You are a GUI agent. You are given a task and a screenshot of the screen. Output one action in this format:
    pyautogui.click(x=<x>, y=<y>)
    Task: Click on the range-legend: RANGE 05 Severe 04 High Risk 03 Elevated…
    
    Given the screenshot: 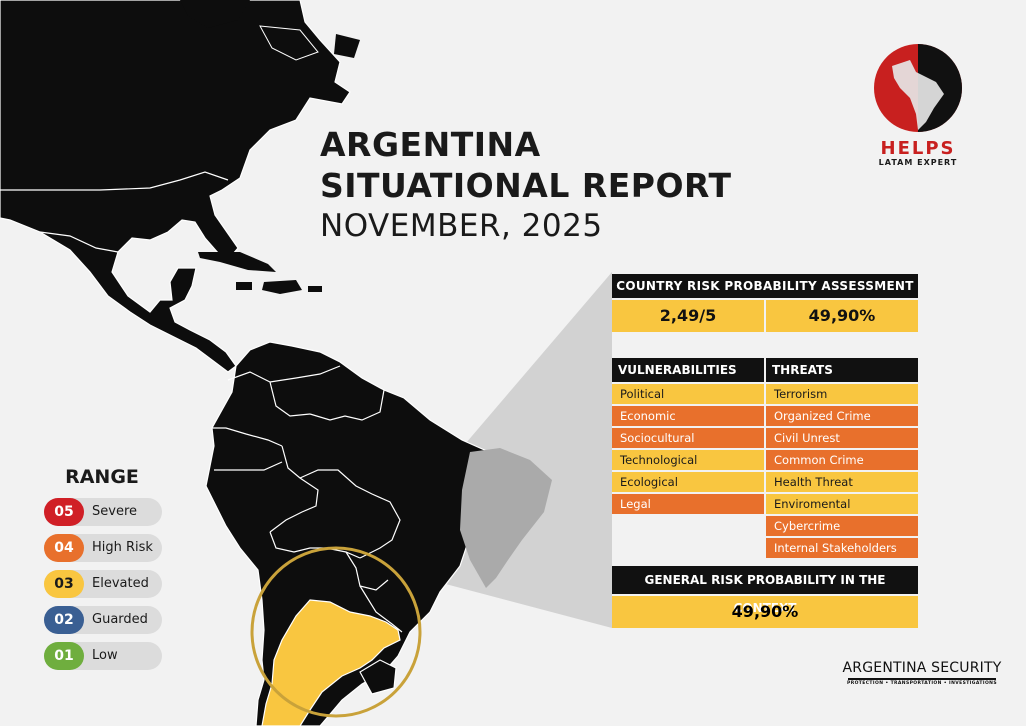 What is the action you would take?
    pyautogui.click(x=104, y=572)
    